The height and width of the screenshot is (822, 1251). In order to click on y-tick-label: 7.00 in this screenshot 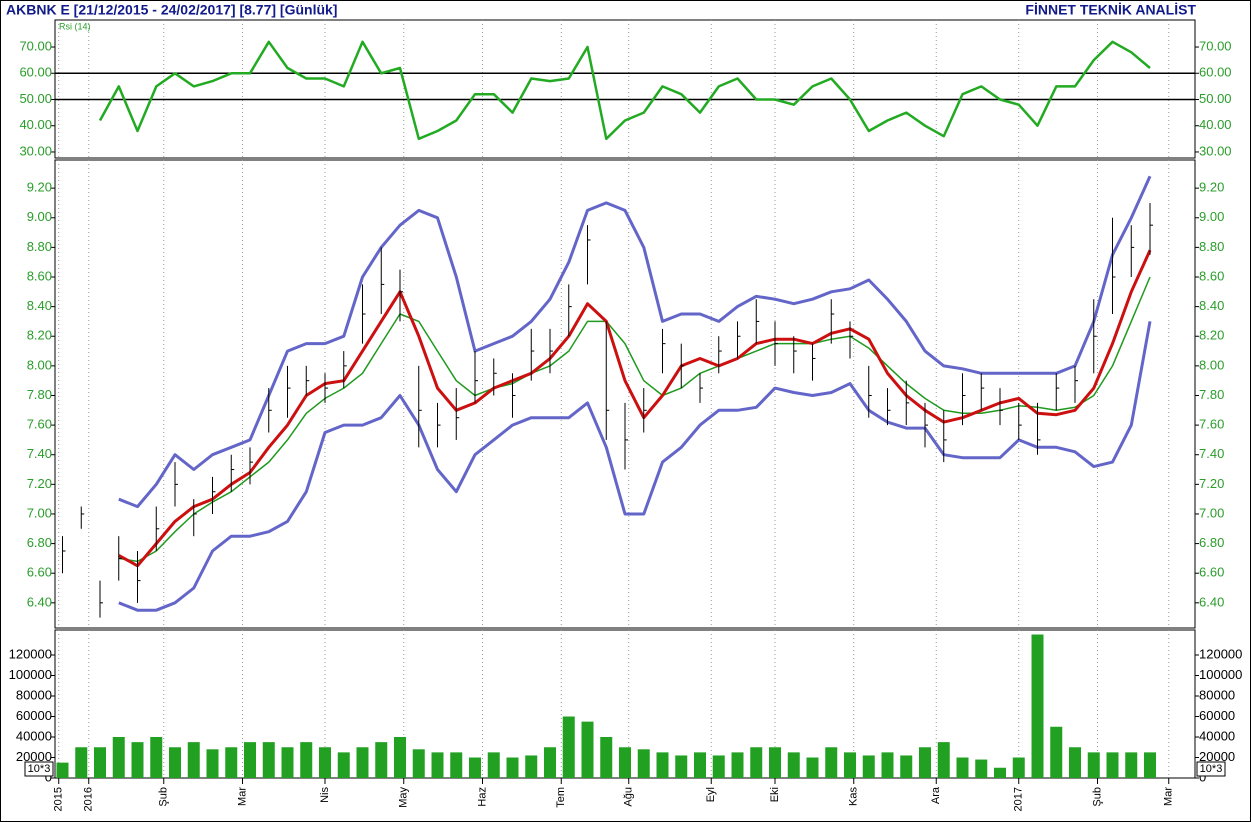, I will do `click(1211, 512)`.